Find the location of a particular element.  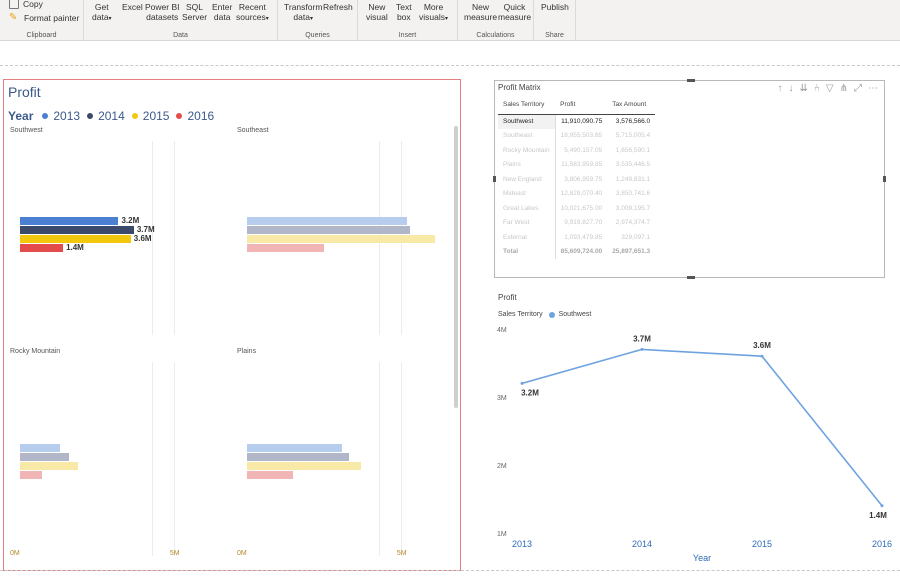

clipboard-group-label: Clipboard is located at coordinates (41, 35).